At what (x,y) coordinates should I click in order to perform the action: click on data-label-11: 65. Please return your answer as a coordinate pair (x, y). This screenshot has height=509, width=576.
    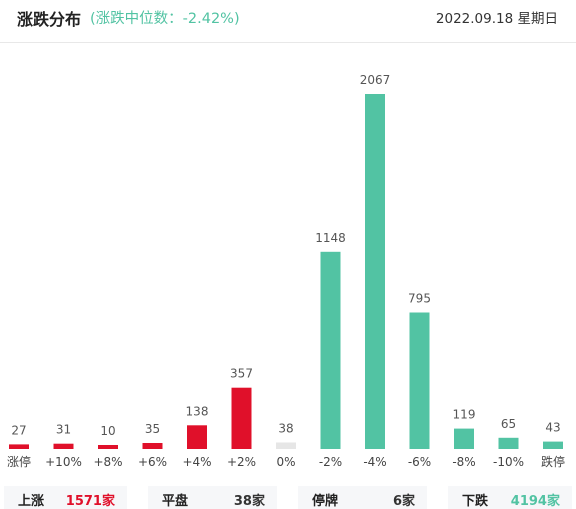
    Looking at the image, I should click on (508, 424).